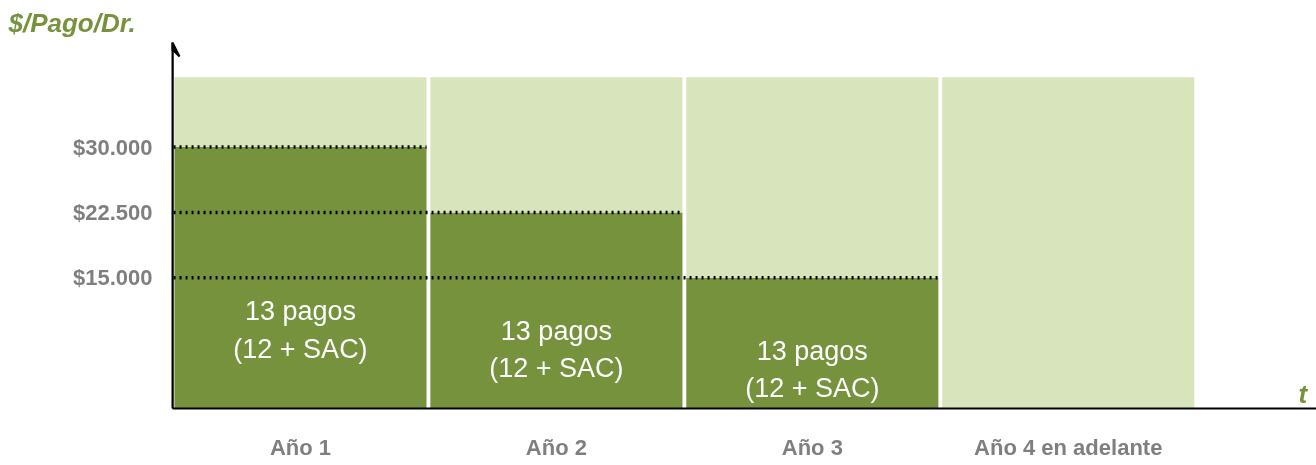 Image resolution: width=1316 pixels, height=465 pixels. Describe the element at coordinates (1068, 447) in the screenshot. I see `x-tick-label: Año 4 en adelante` at that location.